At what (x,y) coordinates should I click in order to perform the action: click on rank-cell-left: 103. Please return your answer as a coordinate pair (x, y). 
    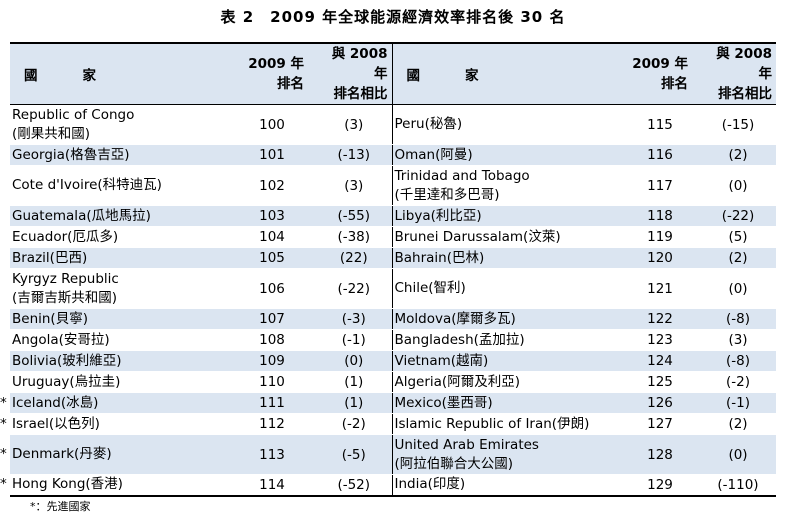
    Looking at the image, I should click on (272, 216).